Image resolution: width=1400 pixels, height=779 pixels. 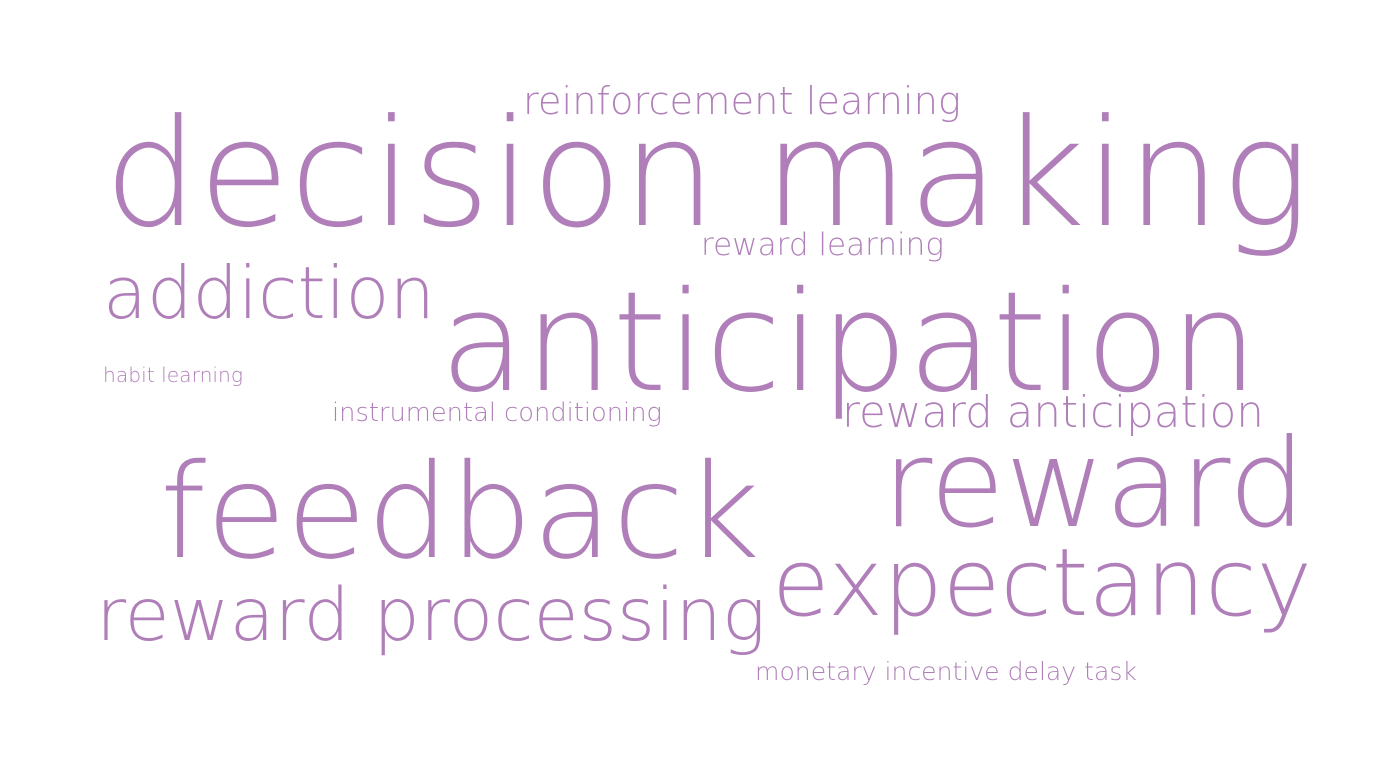 I want to click on word-addiction: addiction, so click(x=269, y=293).